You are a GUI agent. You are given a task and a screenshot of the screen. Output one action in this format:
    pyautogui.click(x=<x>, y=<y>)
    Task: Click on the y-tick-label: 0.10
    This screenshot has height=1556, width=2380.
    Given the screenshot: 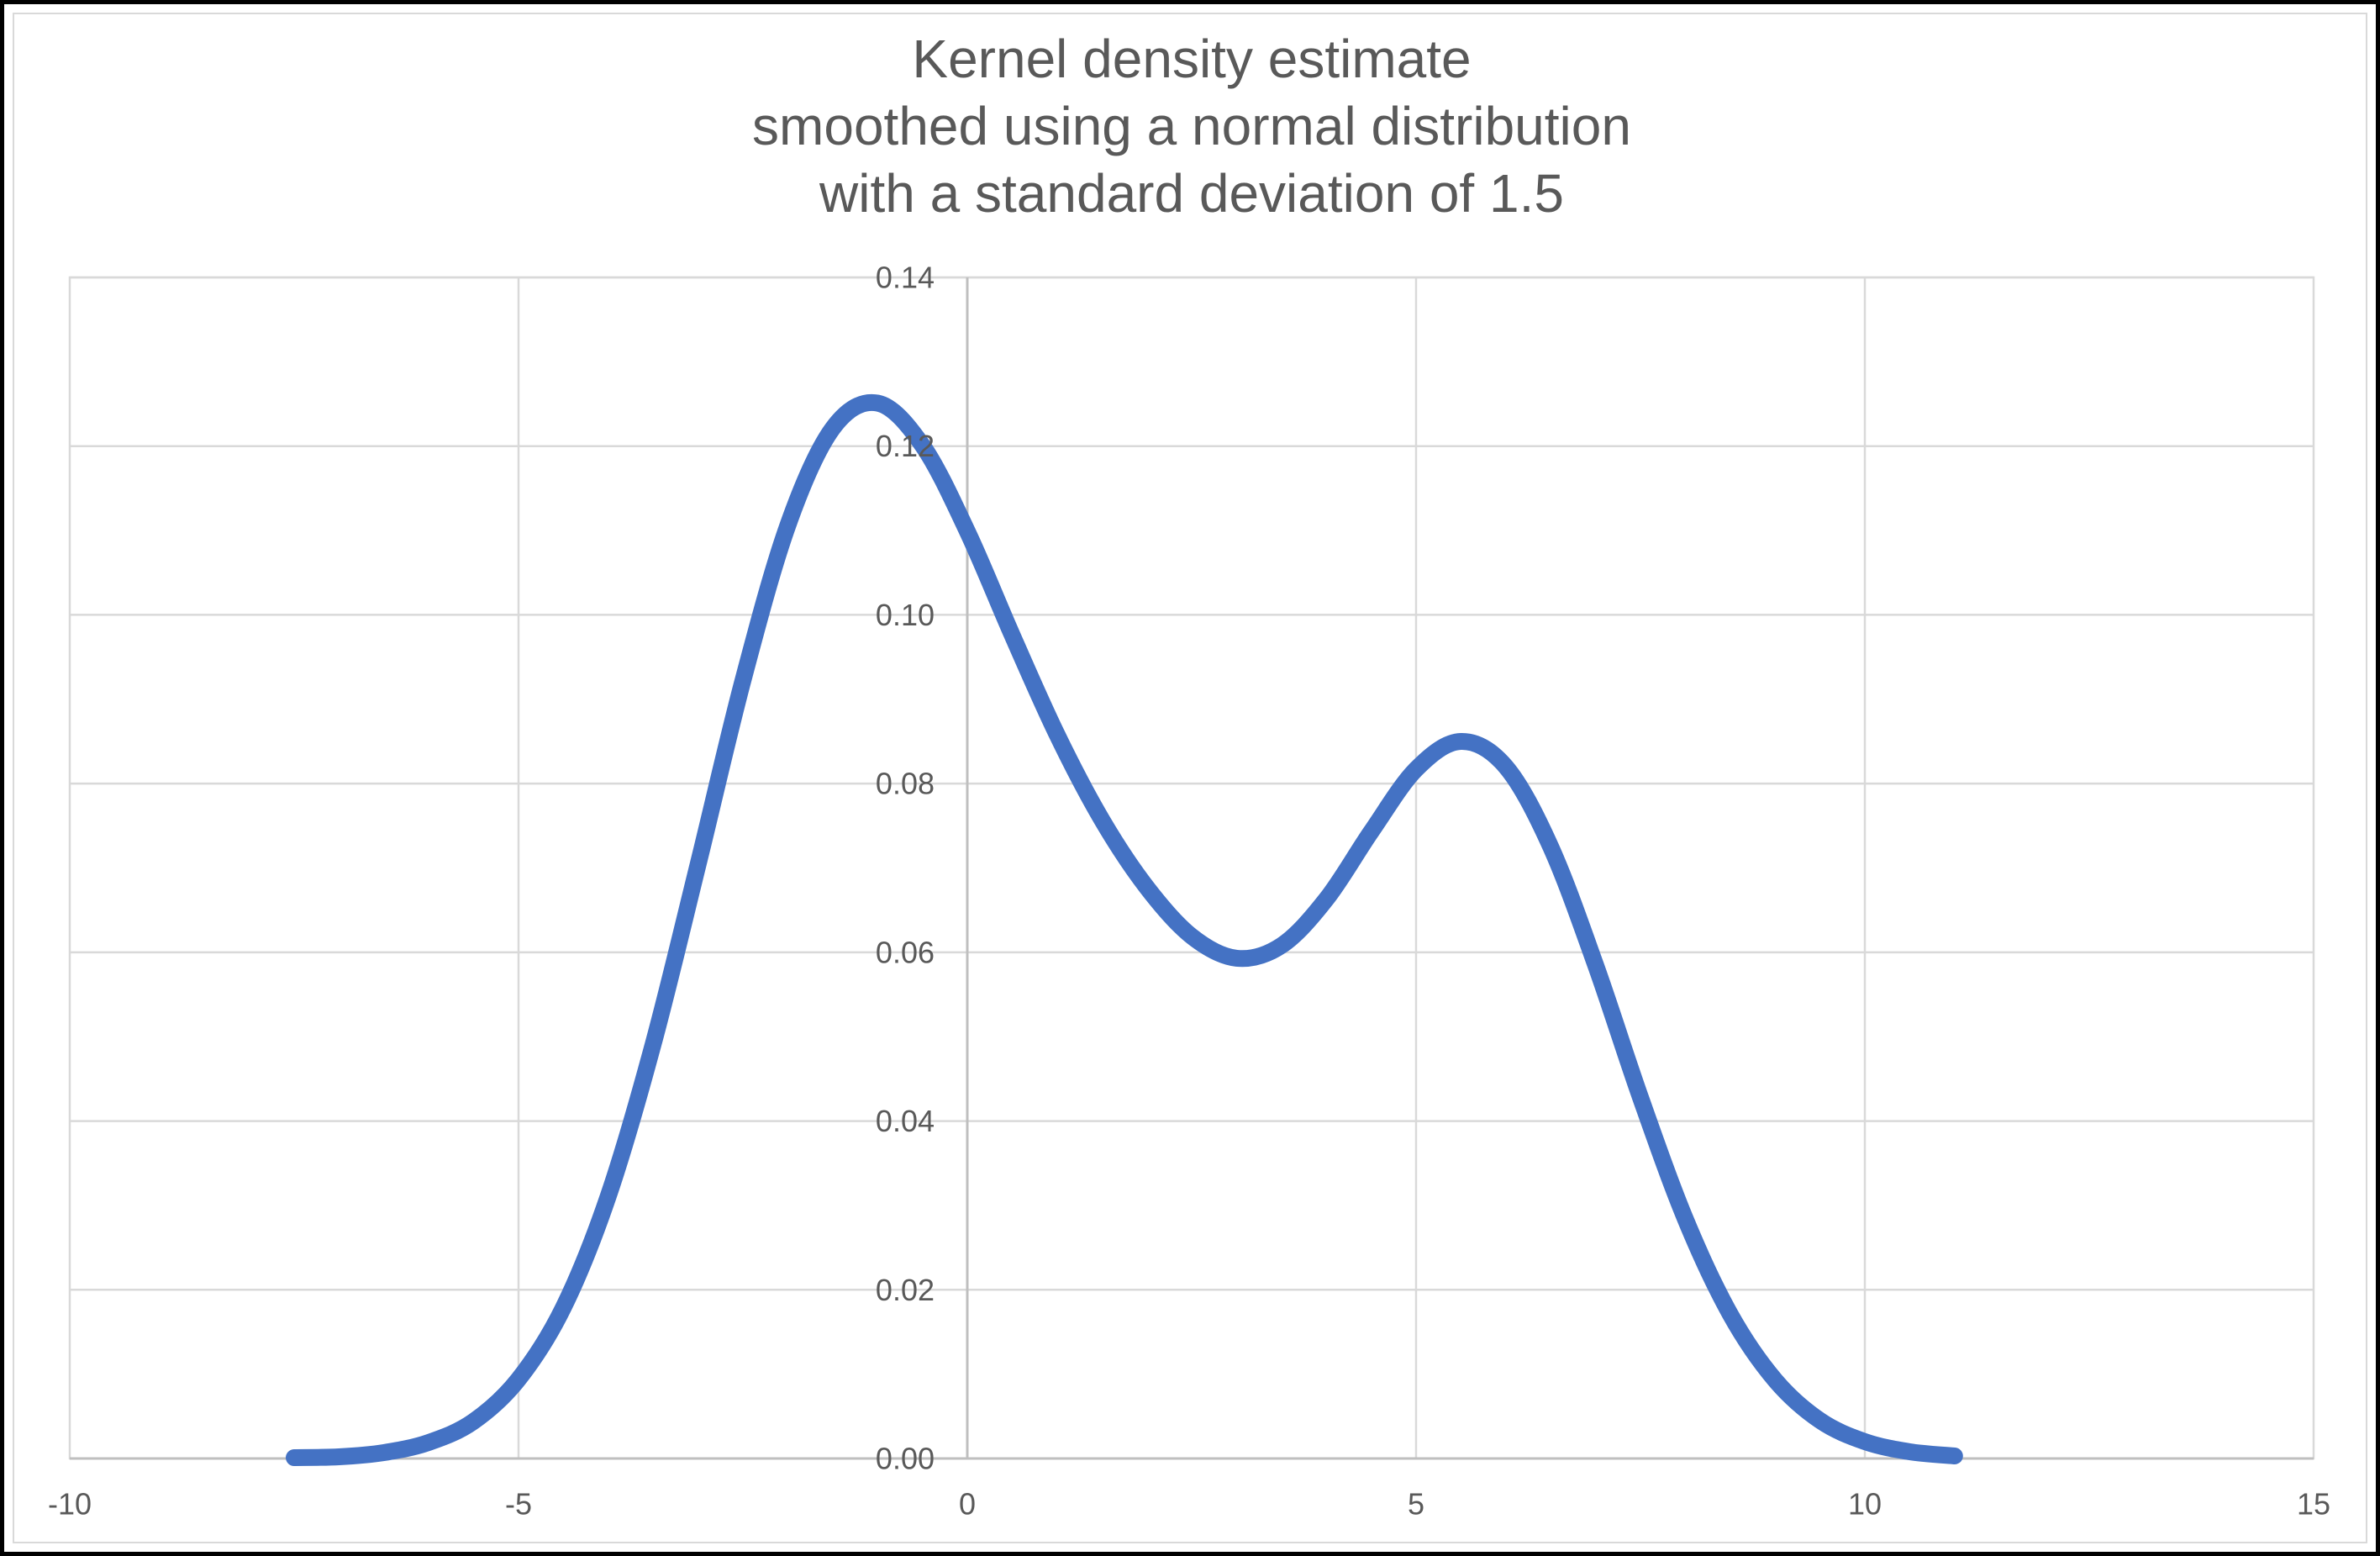 What is the action you would take?
    pyautogui.click(x=905, y=615)
    